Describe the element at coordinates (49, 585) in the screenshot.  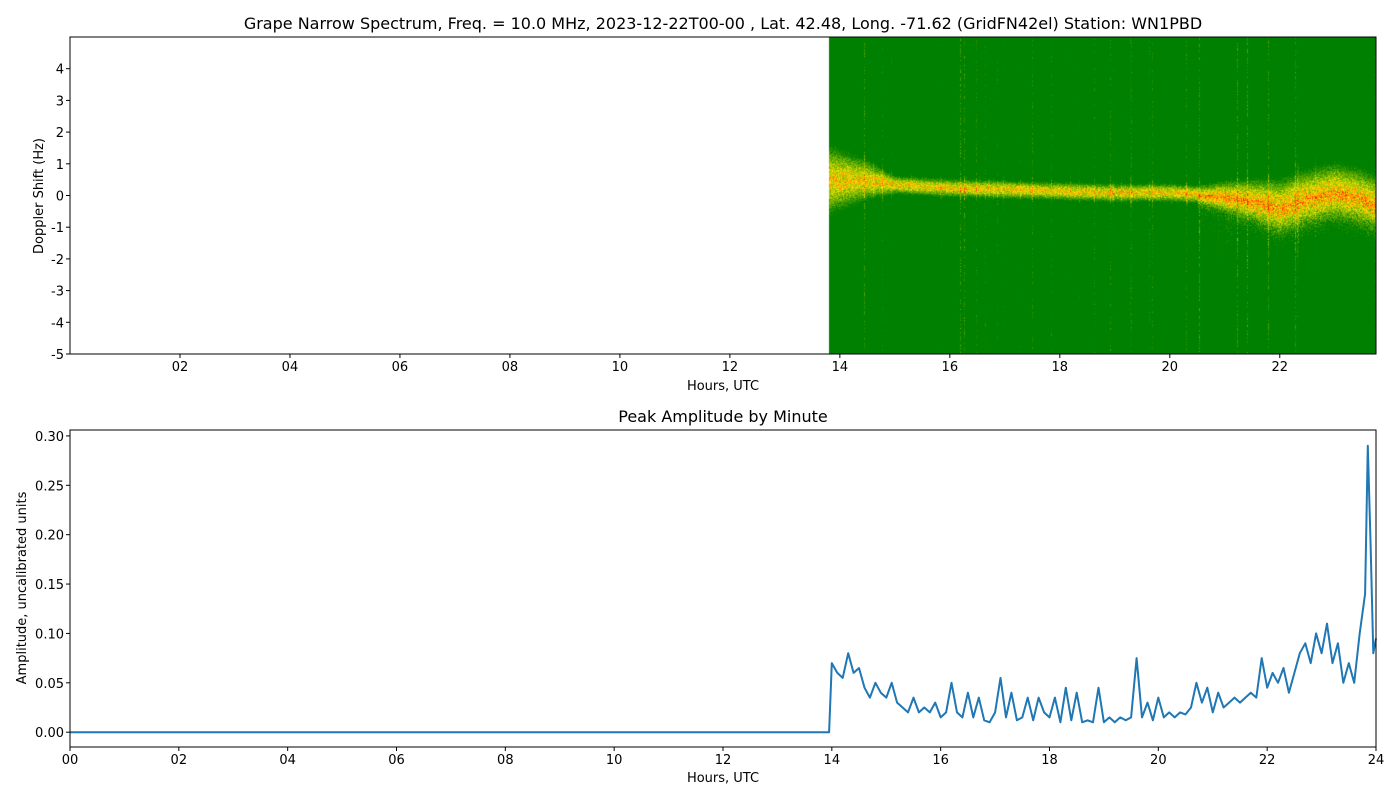
I see `y-tick-label: 0.15` at that location.